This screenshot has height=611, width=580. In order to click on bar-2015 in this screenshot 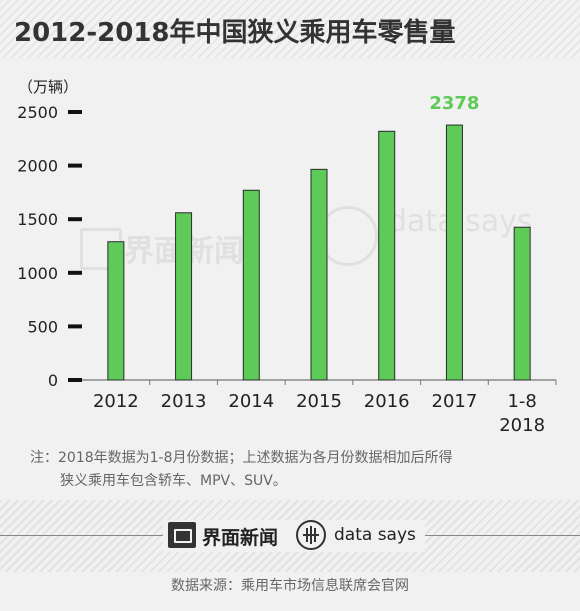, I will do `click(319, 274)`.